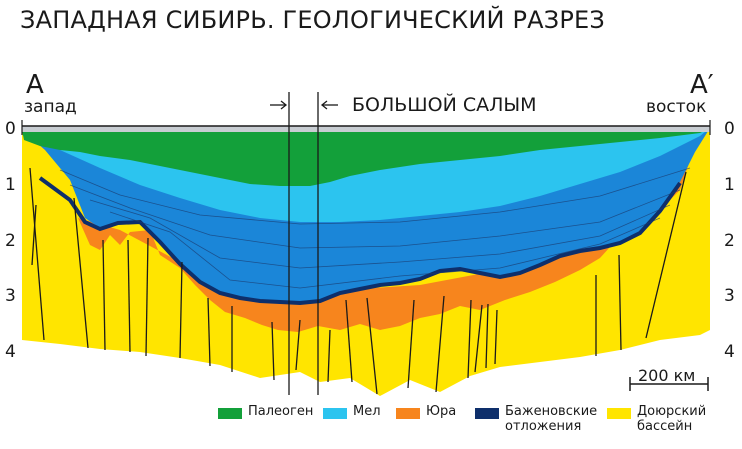 The width and height of the screenshot is (742, 449). Describe the element at coordinates (367, 411) in the screenshot. I see `legend-label-cretaceous: Мел` at that location.